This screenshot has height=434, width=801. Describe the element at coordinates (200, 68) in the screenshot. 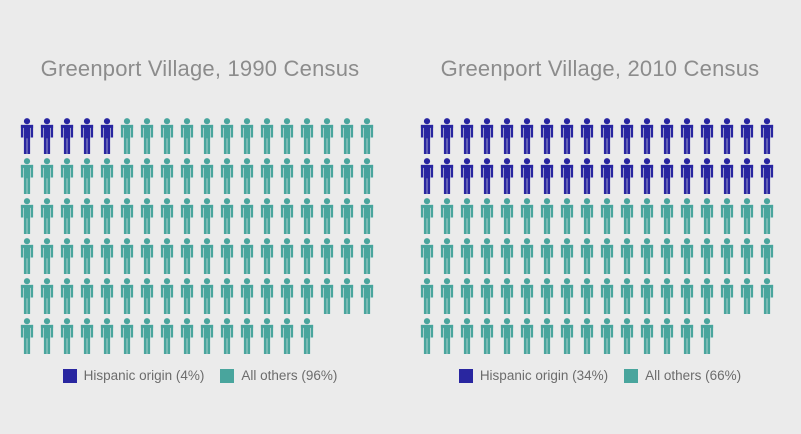

I see `chart-title-1990: Greenport Village, 1990 Census` at that location.